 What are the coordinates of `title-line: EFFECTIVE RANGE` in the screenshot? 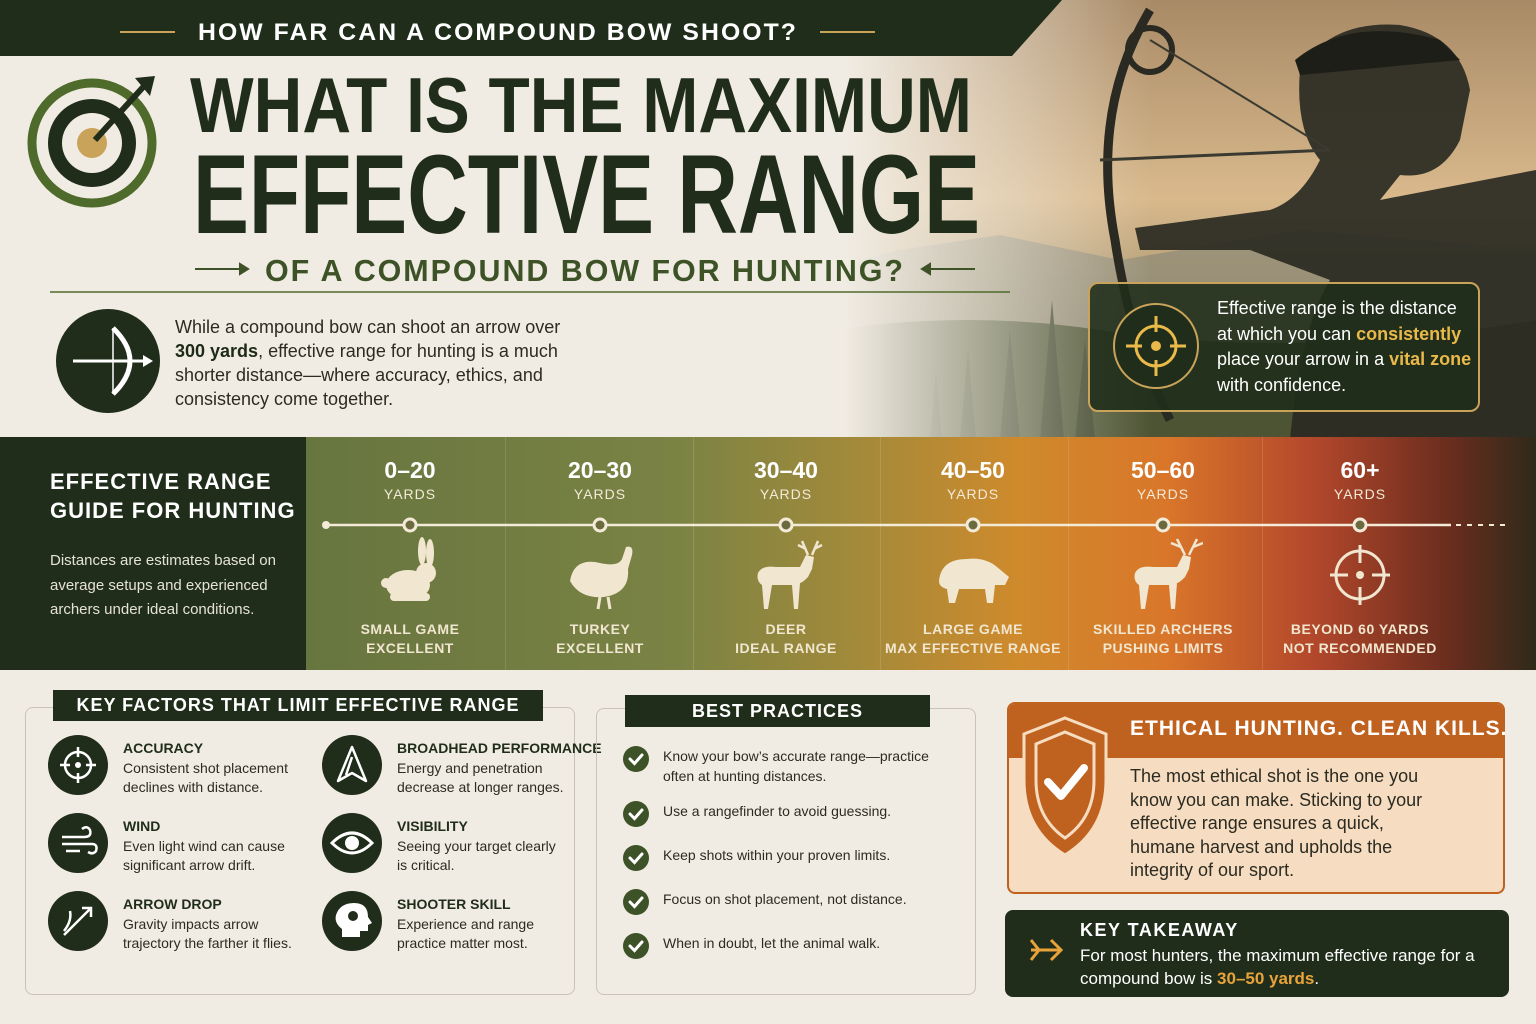 It's located at (161, 481).